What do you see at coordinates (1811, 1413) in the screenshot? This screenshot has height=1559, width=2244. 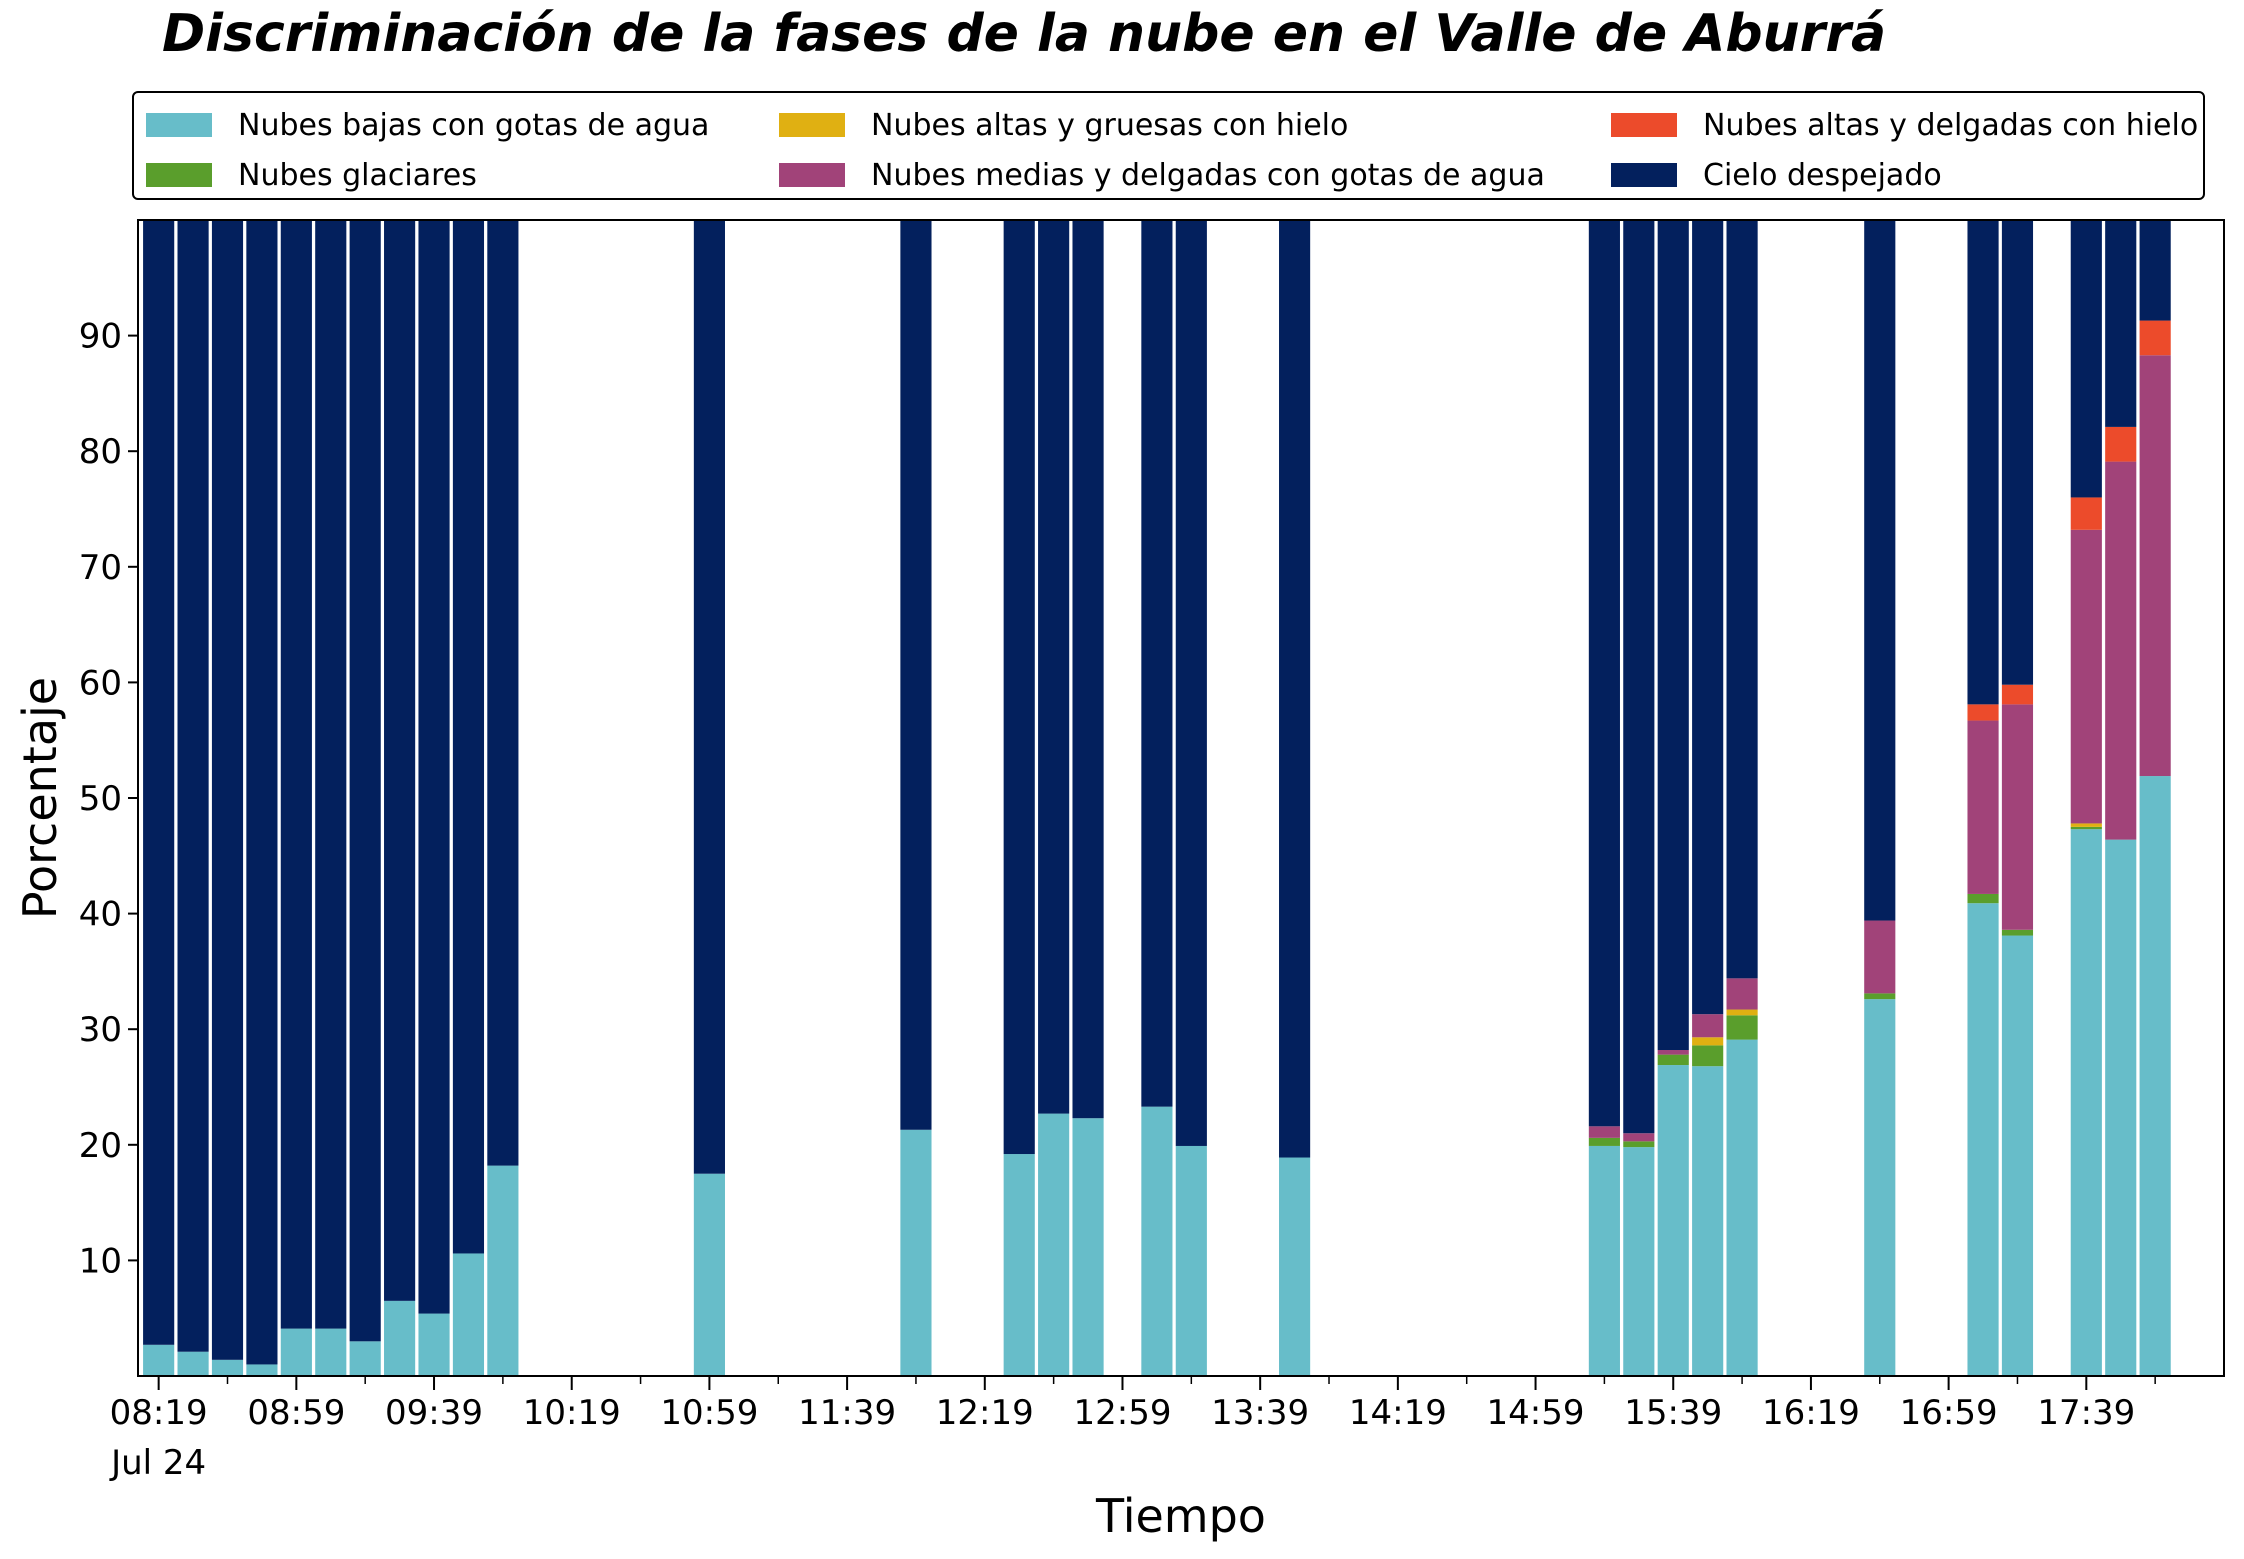 I see `x-tick-label: 16:19` at bounding box center [1811, 1413].